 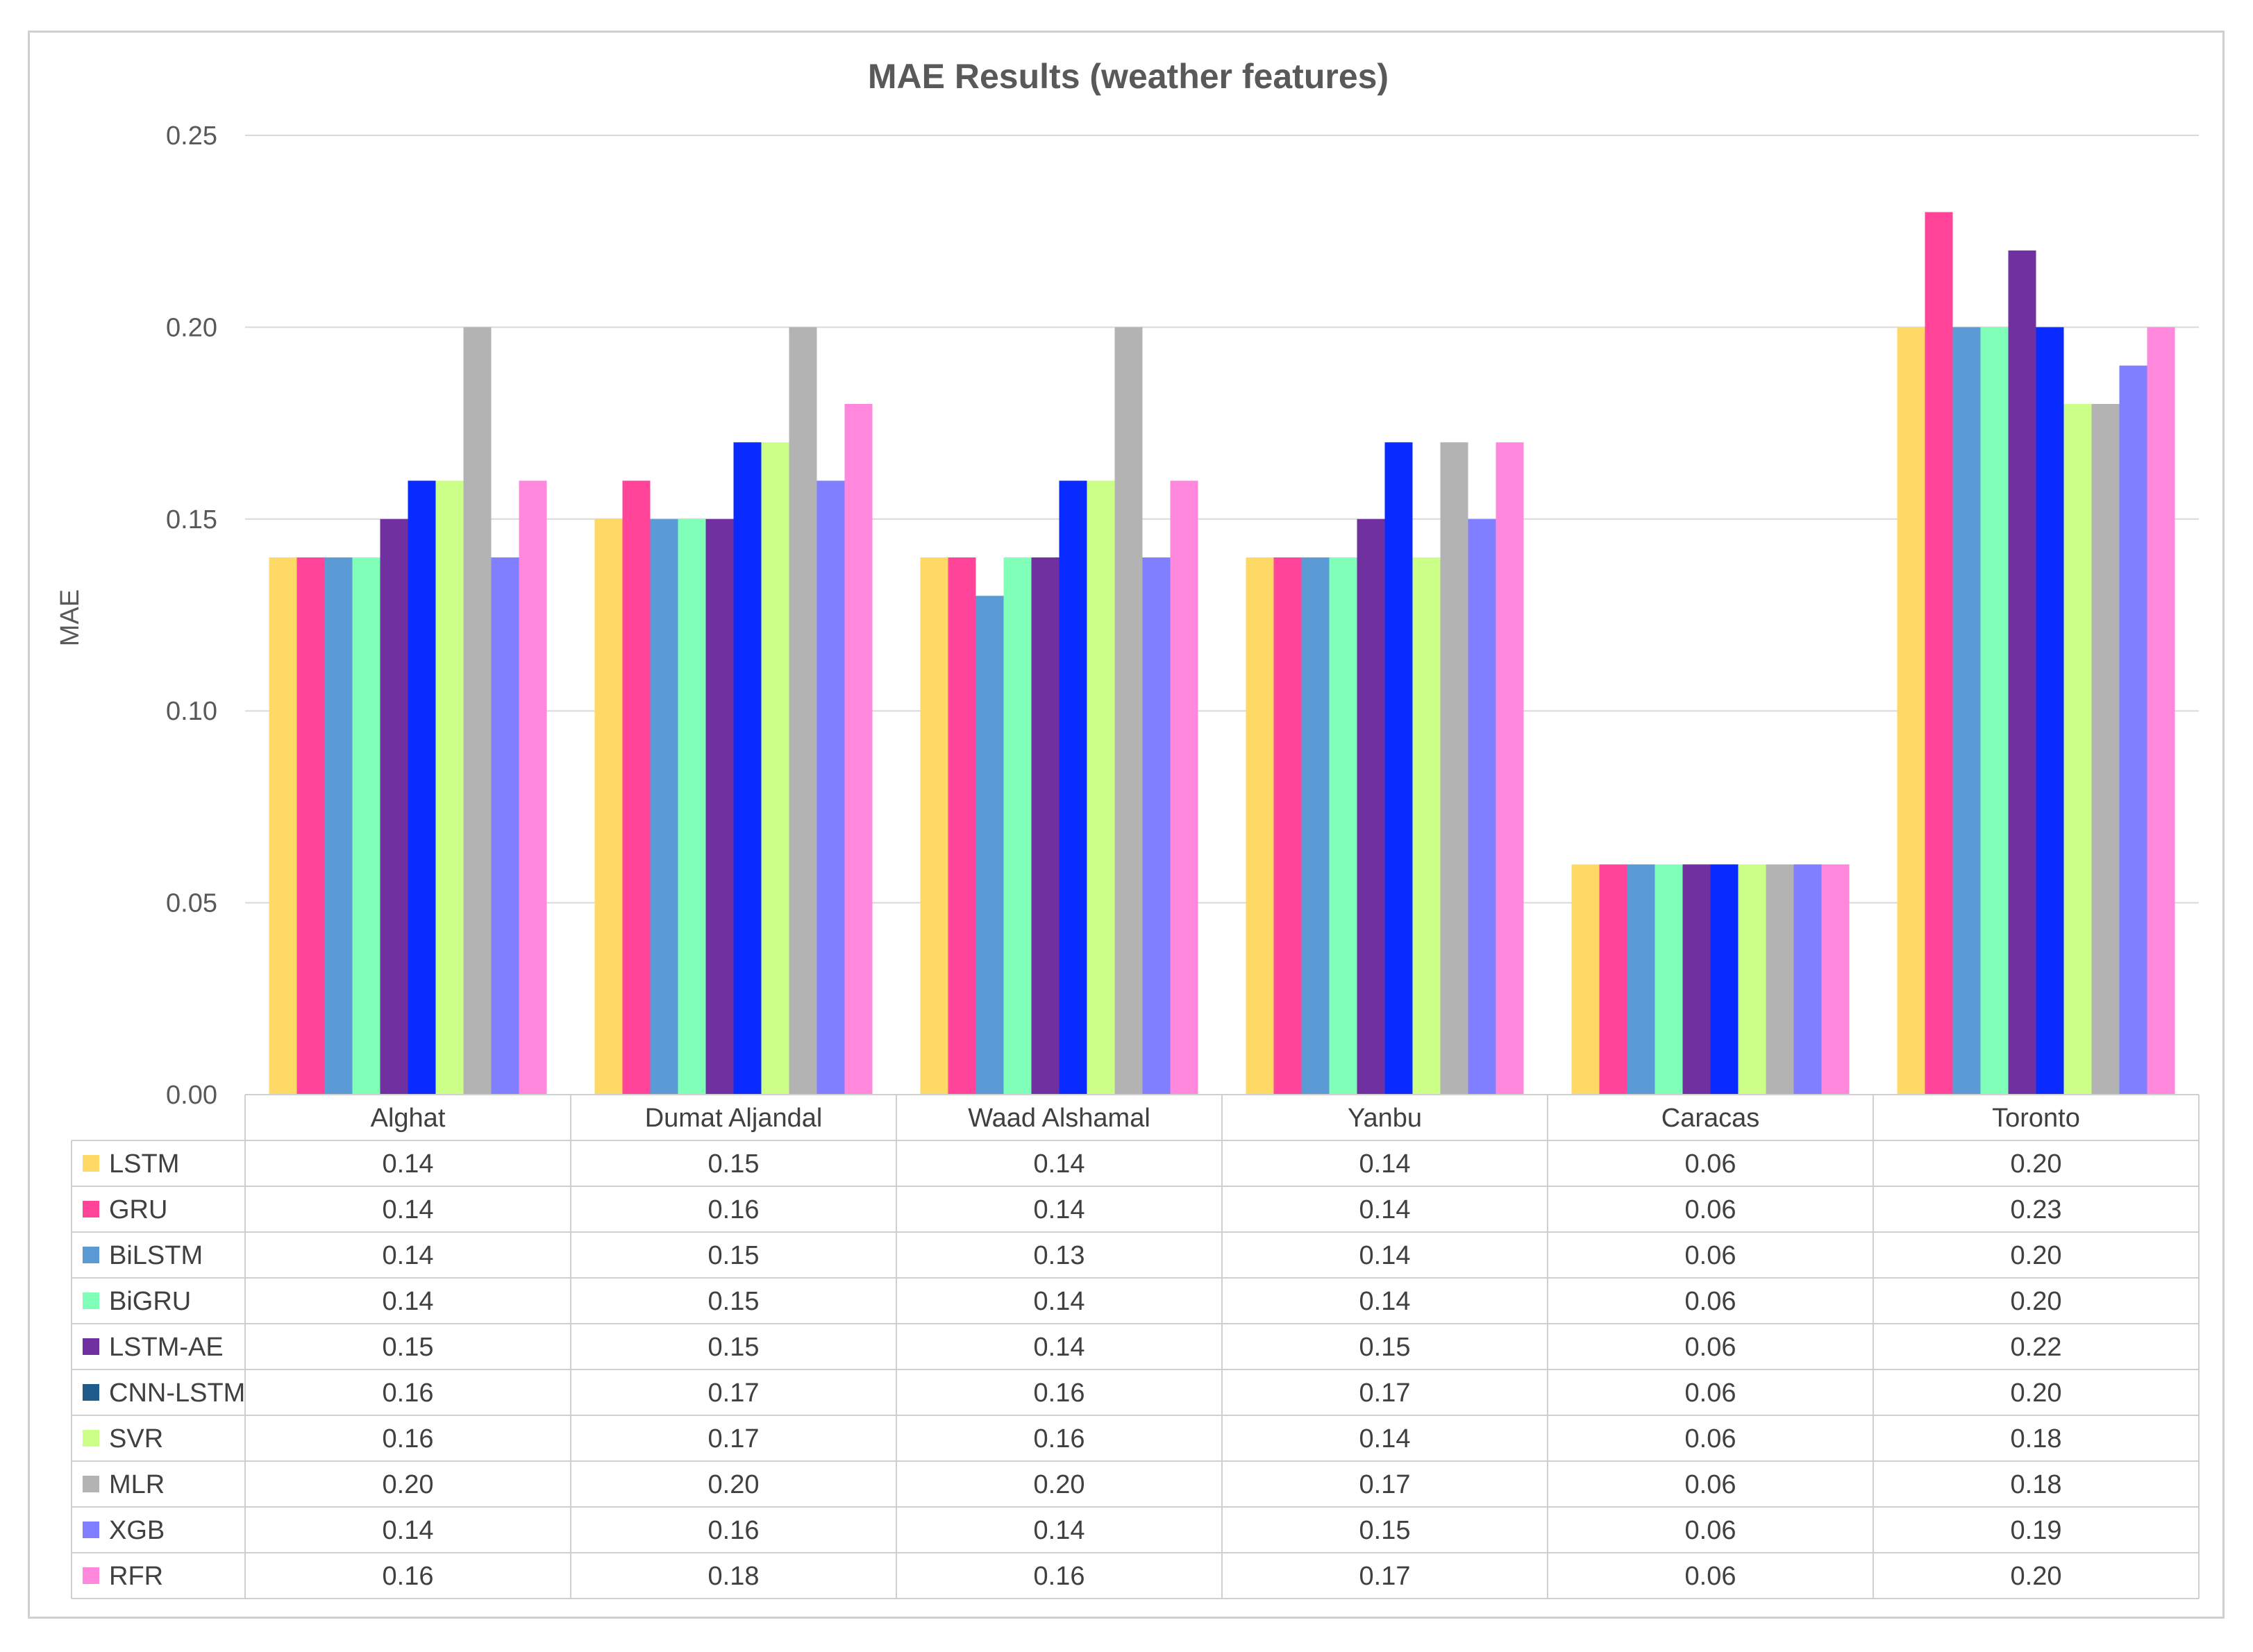 What do you see at coordinates (191, 711) in the screenshot?
I see `y-tick-label: 0.10` at bounding box center [191, 711].